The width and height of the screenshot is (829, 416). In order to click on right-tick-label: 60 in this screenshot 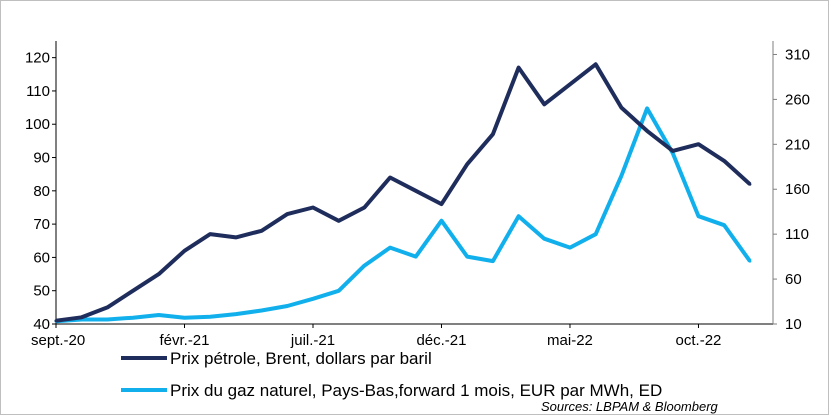, I will do `click(793, 279)`.